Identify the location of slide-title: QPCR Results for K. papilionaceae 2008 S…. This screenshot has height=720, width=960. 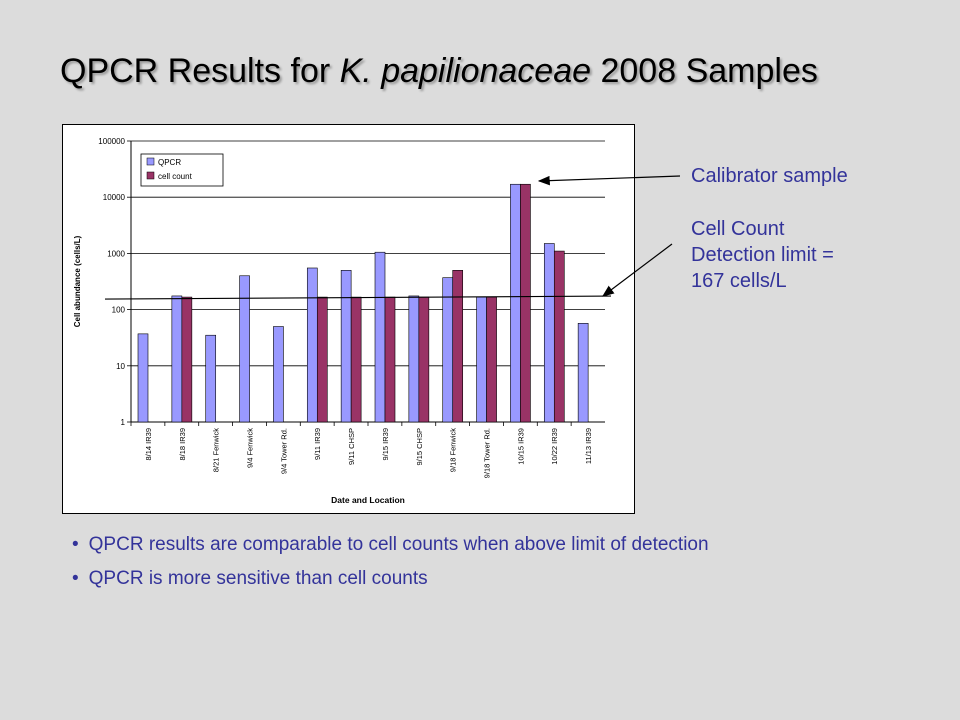
(439, 71).